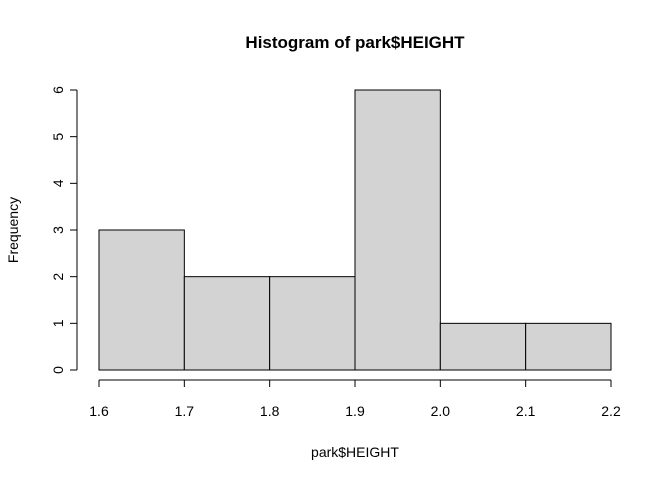 The width and height of the screenshot is (672, 485). Describe the element at coordinates (611, 411) in the screenshot. I see `x-tick-label: 2.2` at that location.